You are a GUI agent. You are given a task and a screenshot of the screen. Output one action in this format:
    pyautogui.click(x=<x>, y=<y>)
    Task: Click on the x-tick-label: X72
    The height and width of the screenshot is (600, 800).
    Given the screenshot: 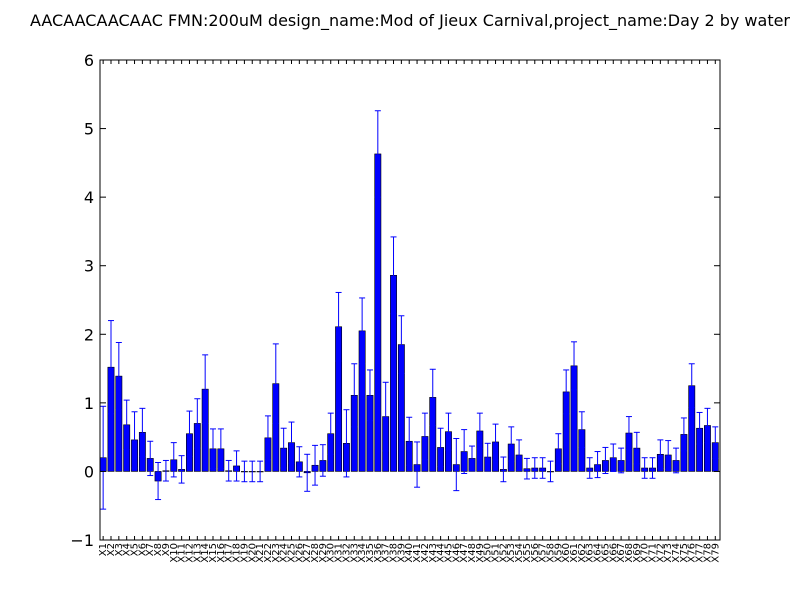 What is the action you would take?
    pyautogui.click(x=660, y=553)
    